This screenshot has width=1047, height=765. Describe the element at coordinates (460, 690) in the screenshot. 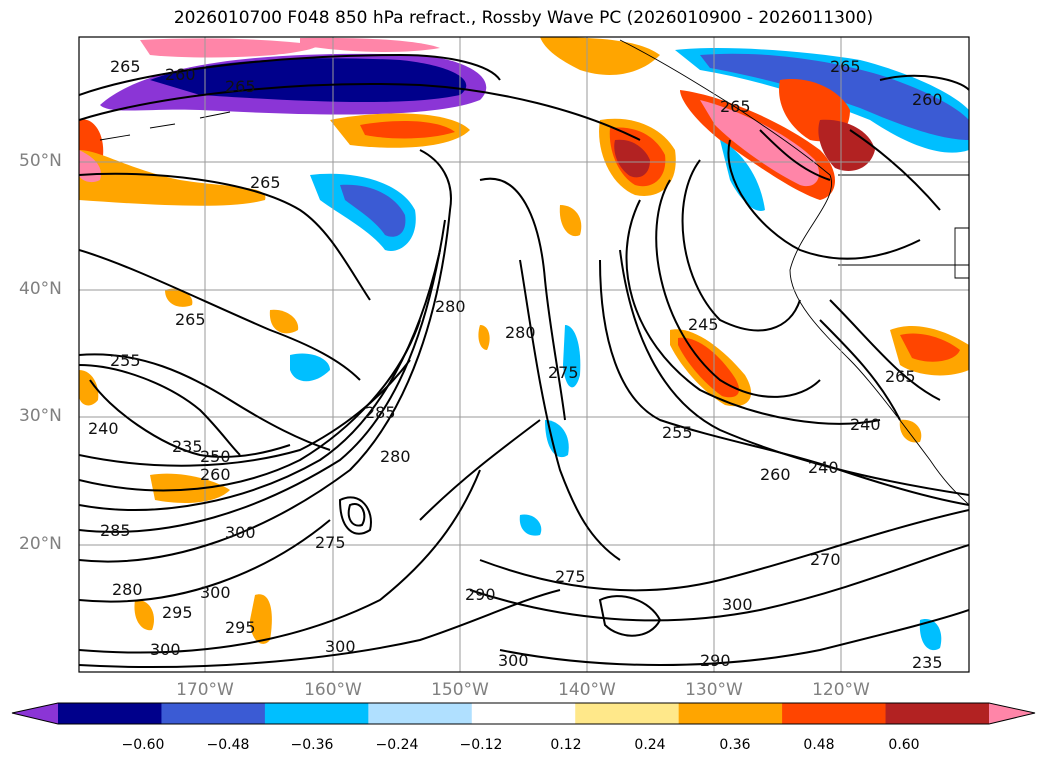

I see `lon-label-150w: 150°W` at that location.